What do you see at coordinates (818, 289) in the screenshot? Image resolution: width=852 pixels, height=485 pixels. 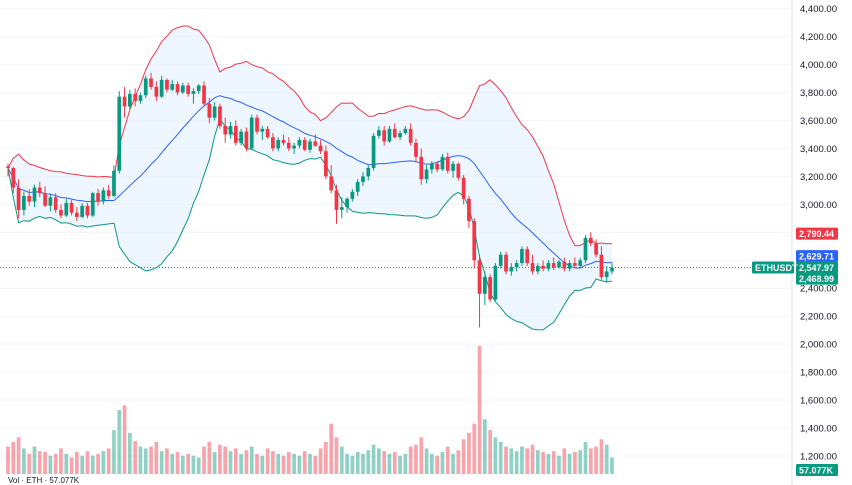 I see `y-tick-label: 2,400.00` at bounding box center [818, 289].